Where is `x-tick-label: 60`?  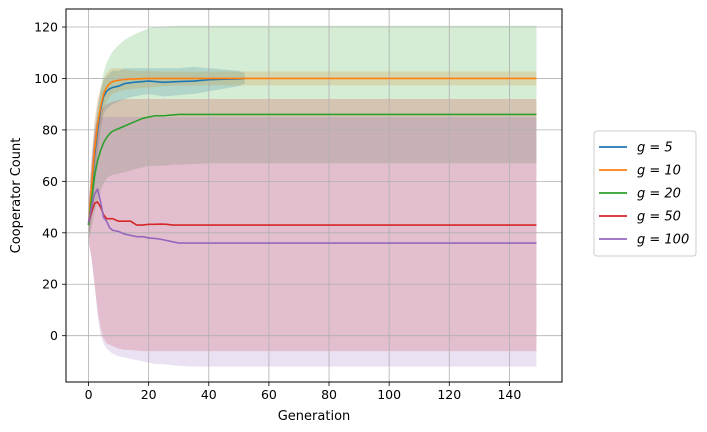 x-tick-label: 60 is located at coordinates (269, 394).